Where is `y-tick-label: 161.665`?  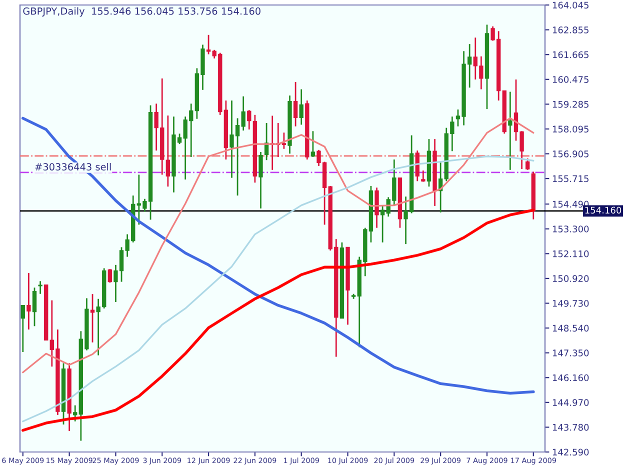 y-tick-label: 161.665 is located at coordinates (570, 54).